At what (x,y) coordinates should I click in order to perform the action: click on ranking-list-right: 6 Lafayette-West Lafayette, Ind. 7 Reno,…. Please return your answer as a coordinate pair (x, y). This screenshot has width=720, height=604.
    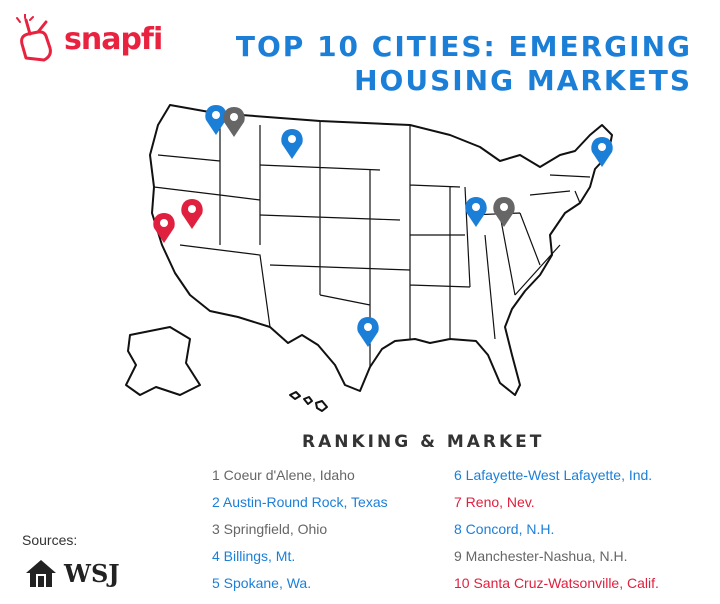
    Looking at the image, I should click on (556, 529).